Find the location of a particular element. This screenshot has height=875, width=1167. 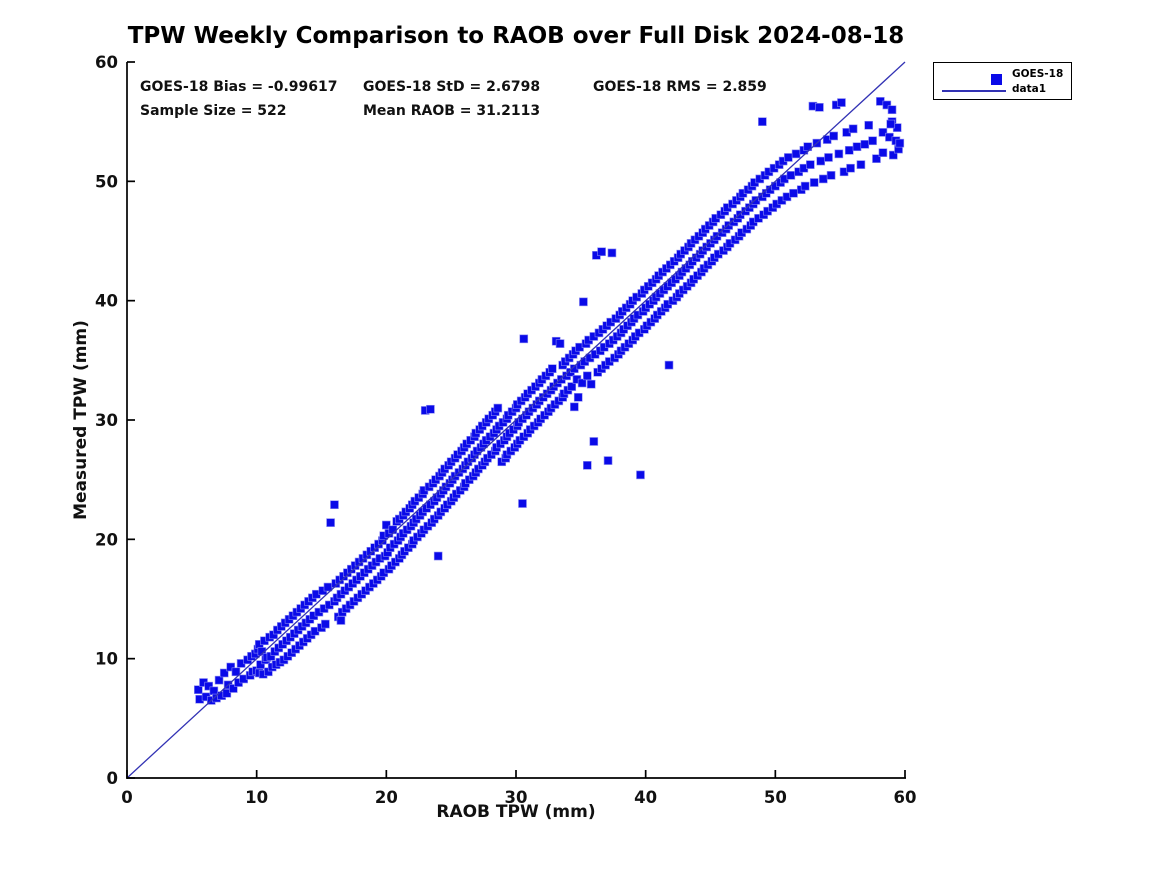

legend-label-goes18: GOES-18 is located at coordinates (1038, 74).